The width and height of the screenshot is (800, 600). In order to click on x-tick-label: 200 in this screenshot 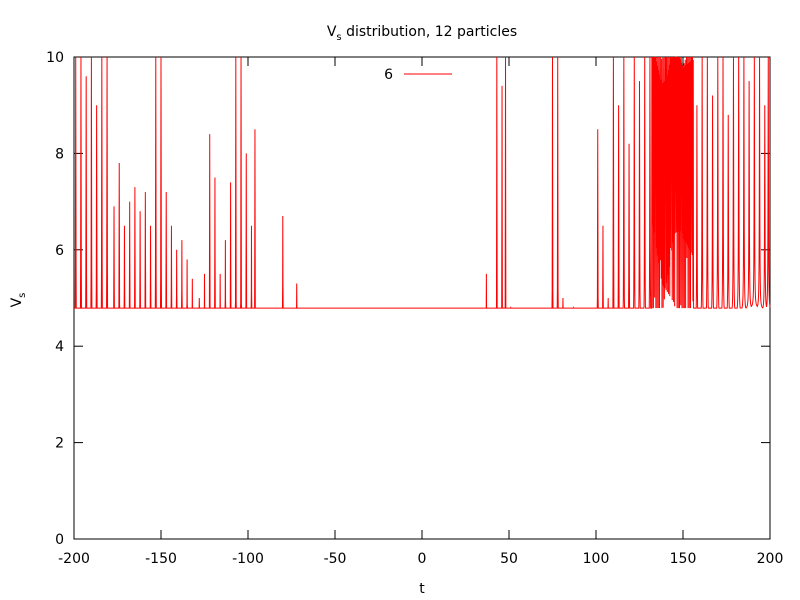, I will do `click(770, 559)`.